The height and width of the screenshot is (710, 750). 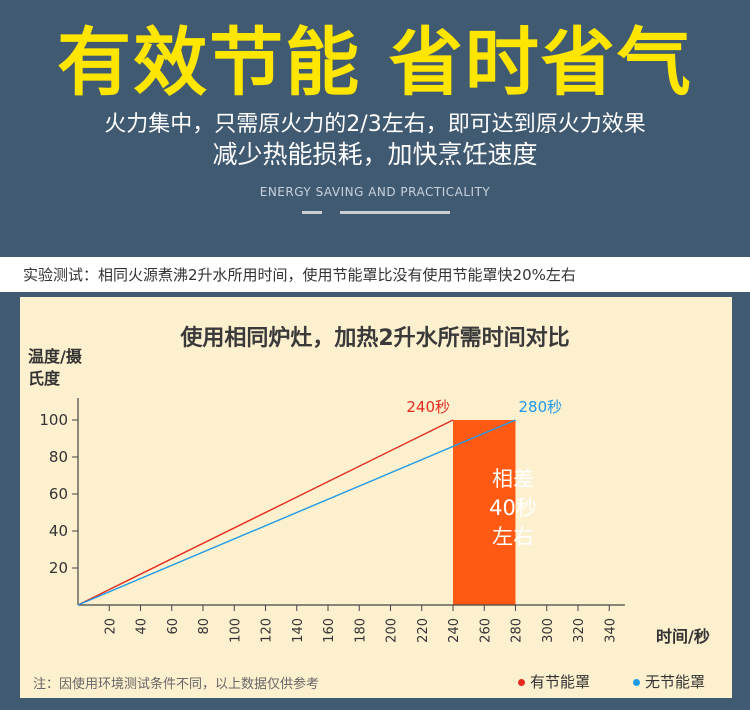 What do you see at coordinates (375, 154) in the screenshot?
I see `subtitle-line-2: 减少热能损耗，加快烹饪速度` at bounding box center [375, 154].